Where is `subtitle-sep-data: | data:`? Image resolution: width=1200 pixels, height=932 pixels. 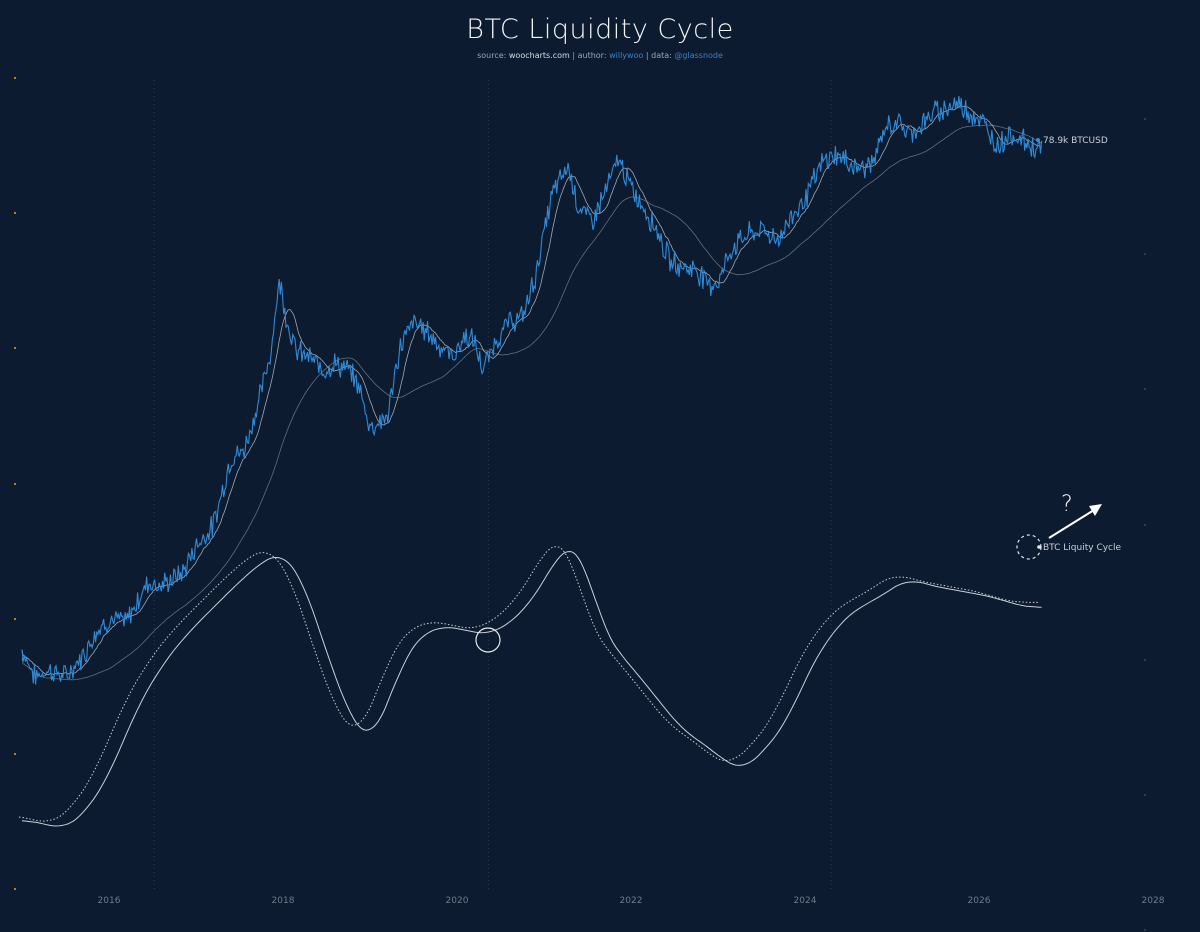 subtitle-sep-data: | data: is located at coordinates (659, 55).